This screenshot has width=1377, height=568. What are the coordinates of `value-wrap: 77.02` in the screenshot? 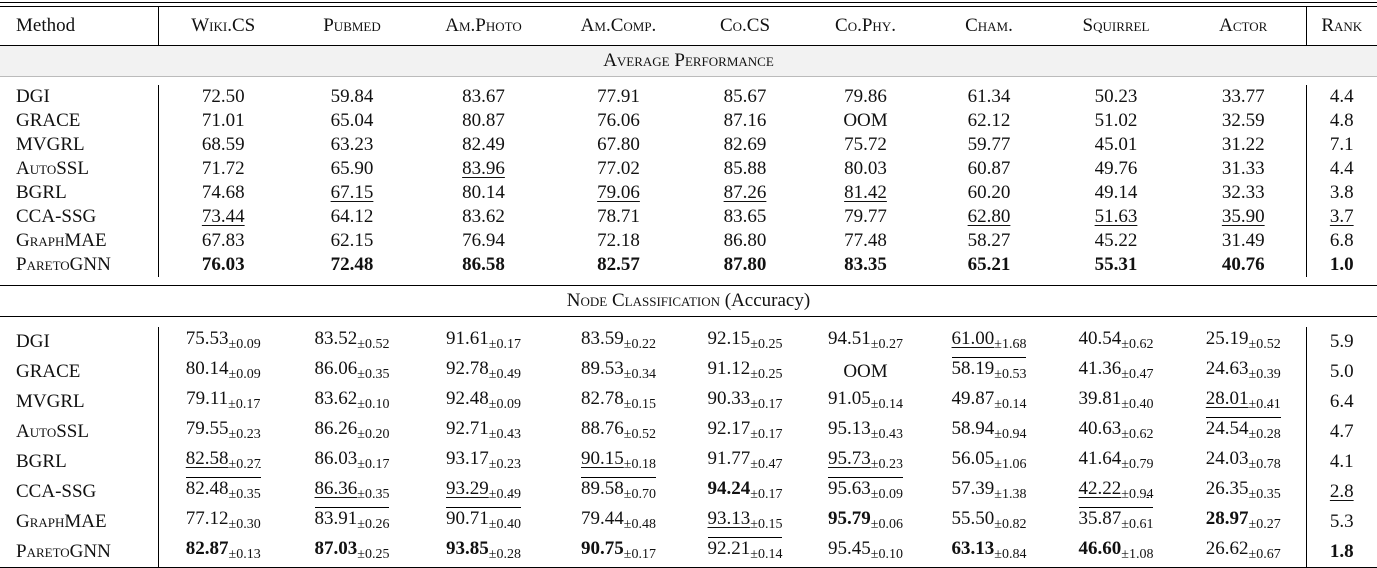 It's located at (618, 168).